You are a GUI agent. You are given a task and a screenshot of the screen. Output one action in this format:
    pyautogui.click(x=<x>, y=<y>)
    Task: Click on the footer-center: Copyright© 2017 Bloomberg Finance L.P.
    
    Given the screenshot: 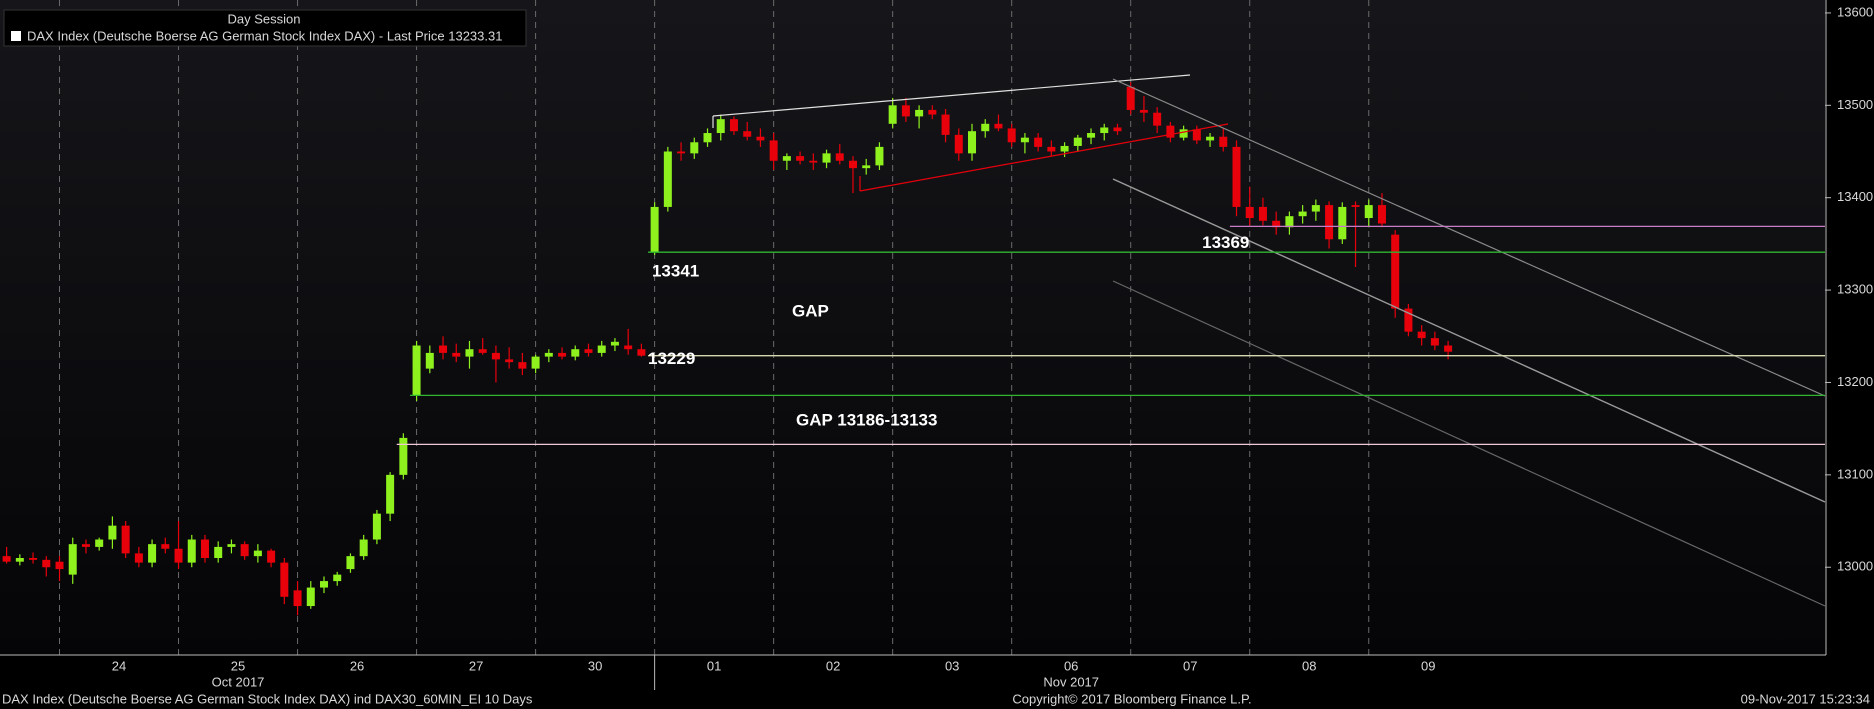 What is the action you would take?
    pyautogui.click(x=1131, y=698)
    